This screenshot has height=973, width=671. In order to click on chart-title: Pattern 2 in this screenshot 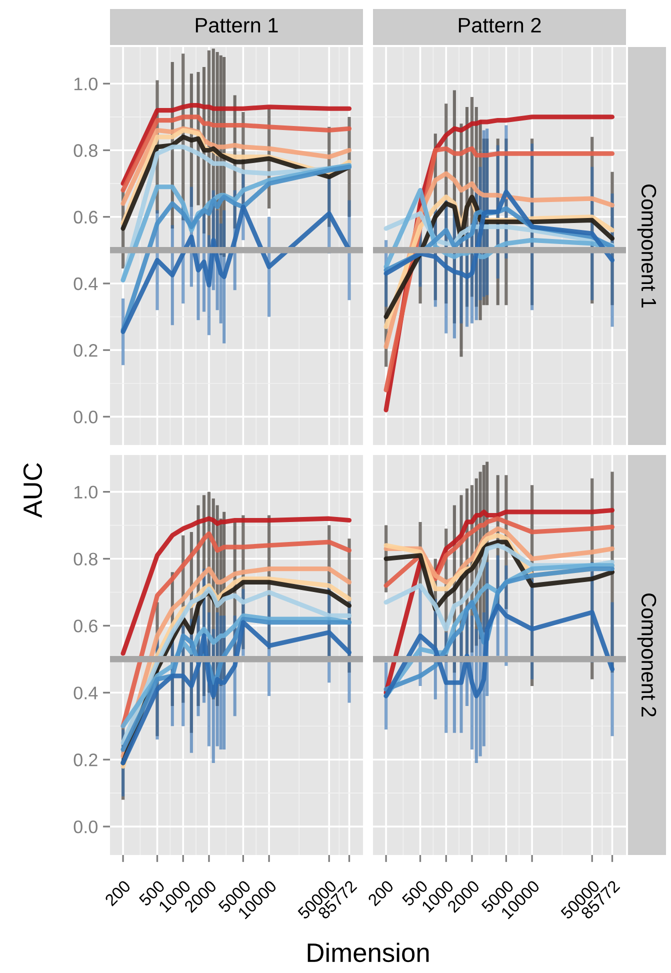, I will do `click(499, 25)`.